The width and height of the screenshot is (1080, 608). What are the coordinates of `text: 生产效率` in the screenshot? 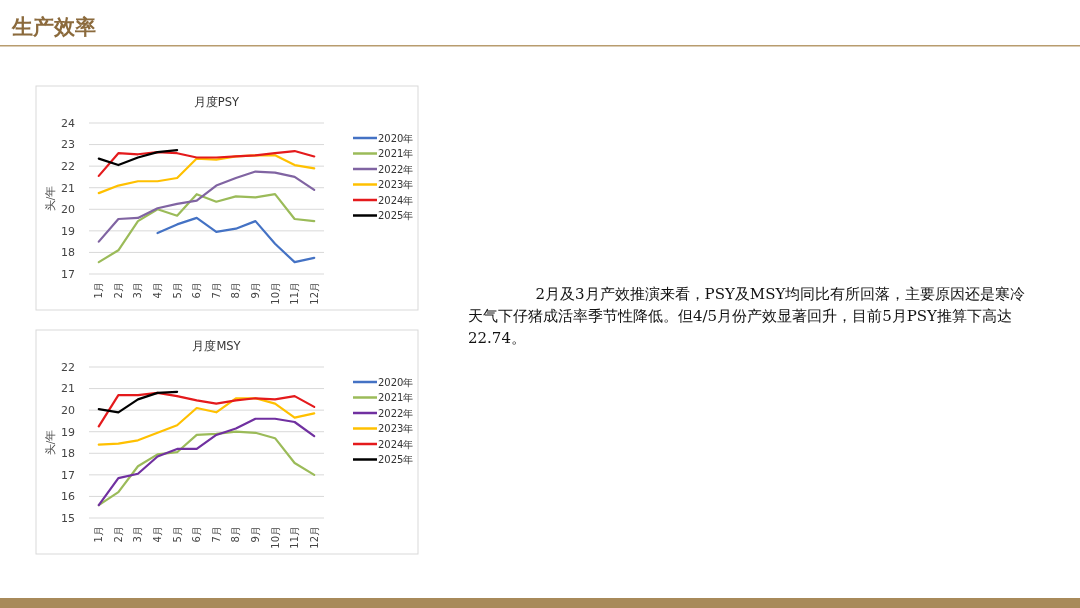 It's located at (53, 27).